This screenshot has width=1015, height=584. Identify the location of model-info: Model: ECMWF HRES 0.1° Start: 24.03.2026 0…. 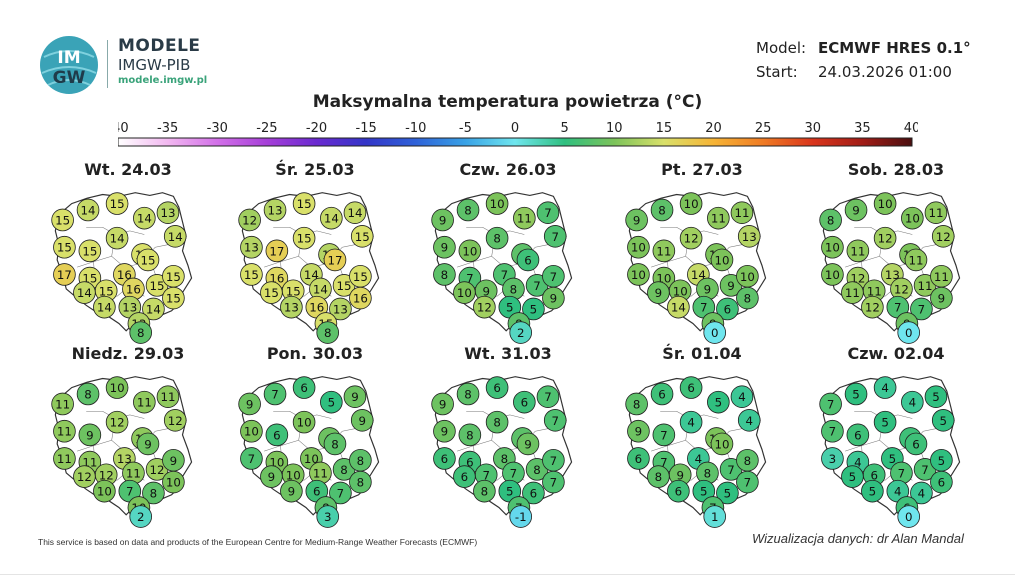
(863, 60).